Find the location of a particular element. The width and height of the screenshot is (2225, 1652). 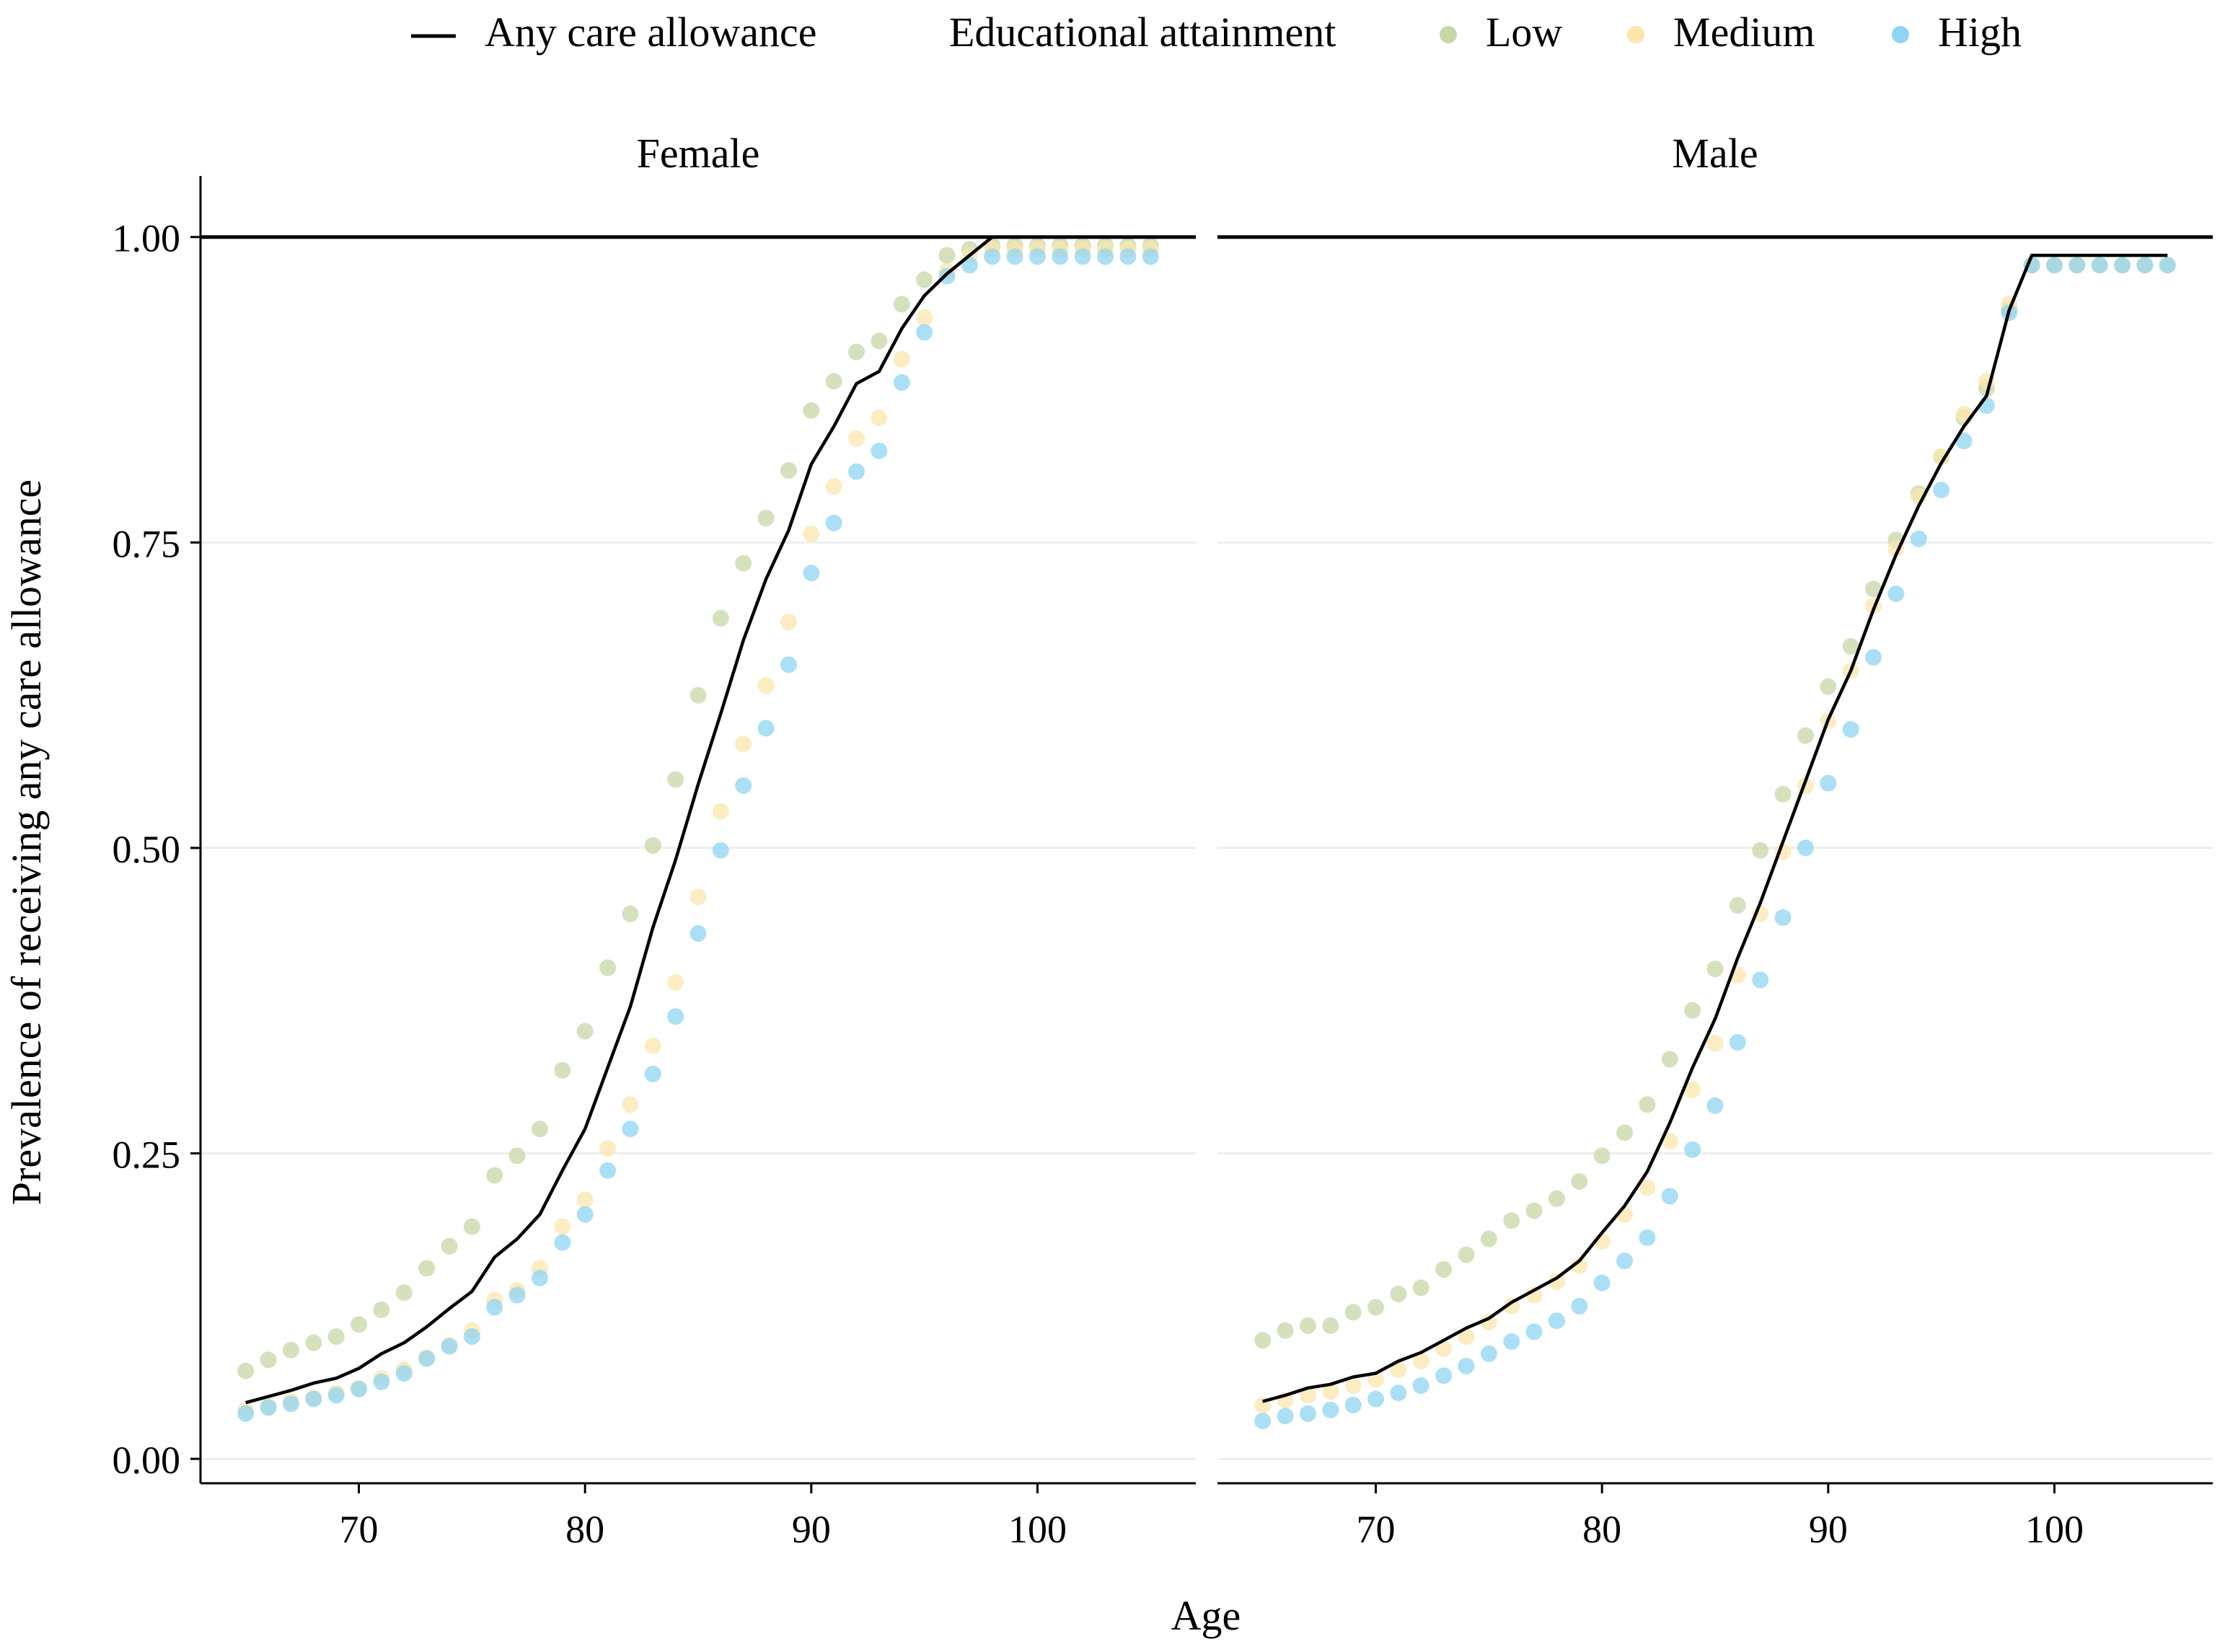

legend-title: Educational attainment is located at coordinates (1142, 32).